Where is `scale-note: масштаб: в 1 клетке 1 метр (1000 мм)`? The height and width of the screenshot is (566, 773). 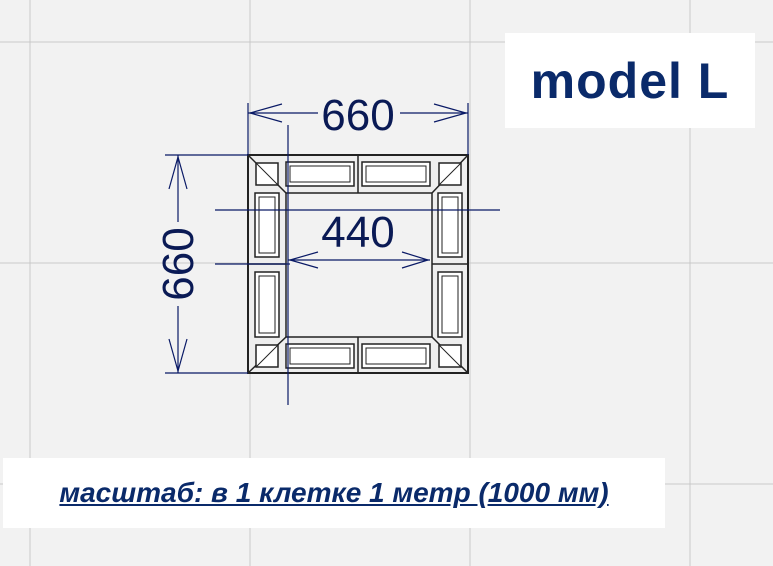 scale-note: масштаб: в 1 клетке 1 метр (1000 мм) is located at coordinates (334, 492).